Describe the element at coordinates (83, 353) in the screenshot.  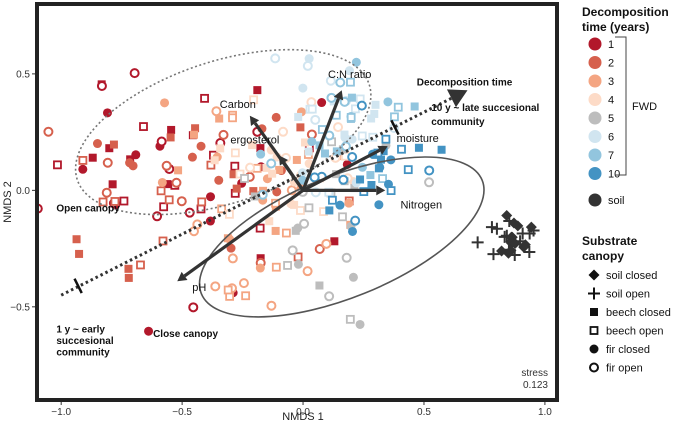
I see `annotation: community` at that location.